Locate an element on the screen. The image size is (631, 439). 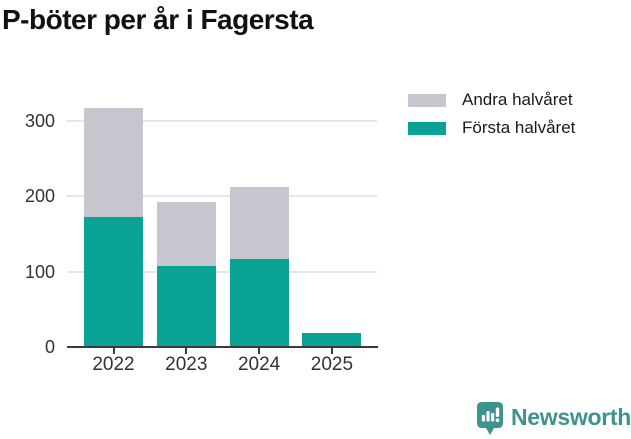
chart-title: P-böter per år i Fagersta is located at coordinates (158, 19).